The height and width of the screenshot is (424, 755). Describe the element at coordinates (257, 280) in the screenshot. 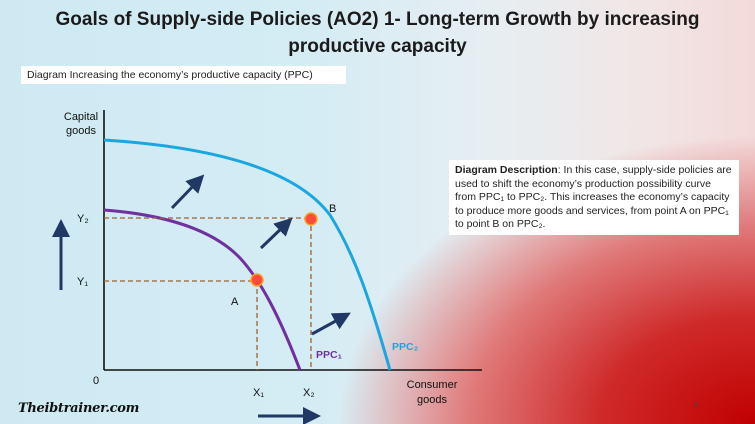

I see `point-a-marker` at that location.